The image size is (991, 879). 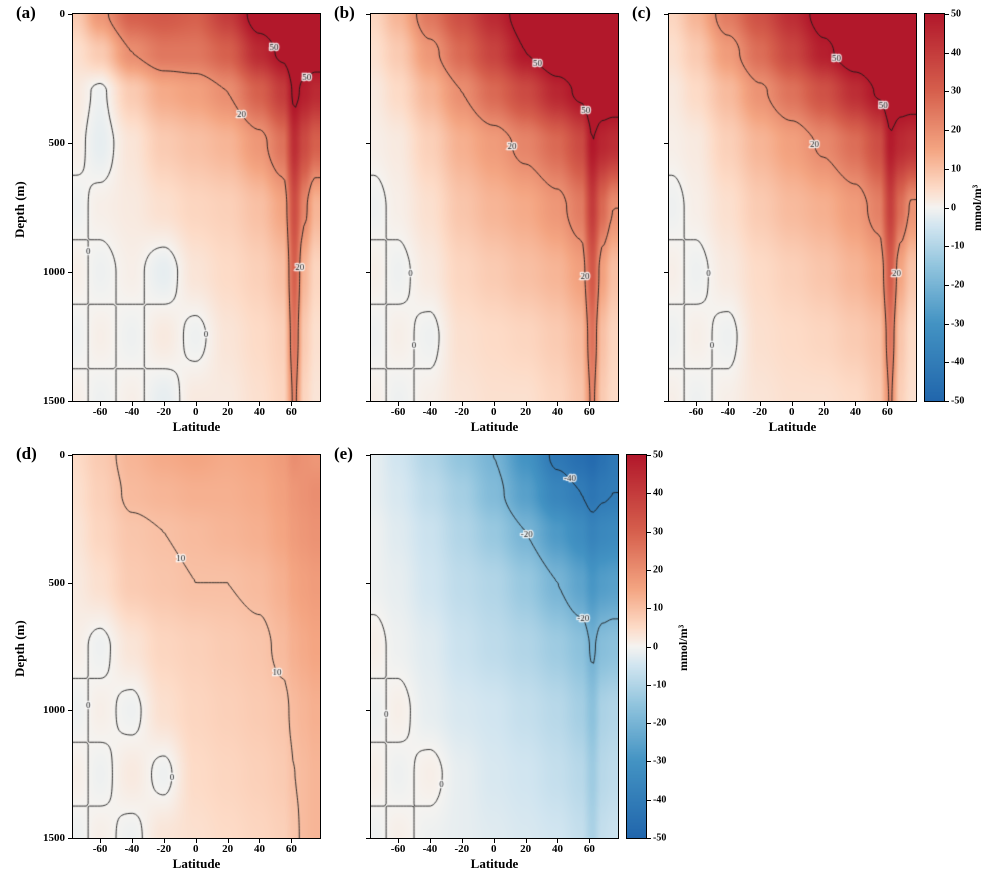 I want to click on panel-b-label: (b), so click(x=344, y=12).